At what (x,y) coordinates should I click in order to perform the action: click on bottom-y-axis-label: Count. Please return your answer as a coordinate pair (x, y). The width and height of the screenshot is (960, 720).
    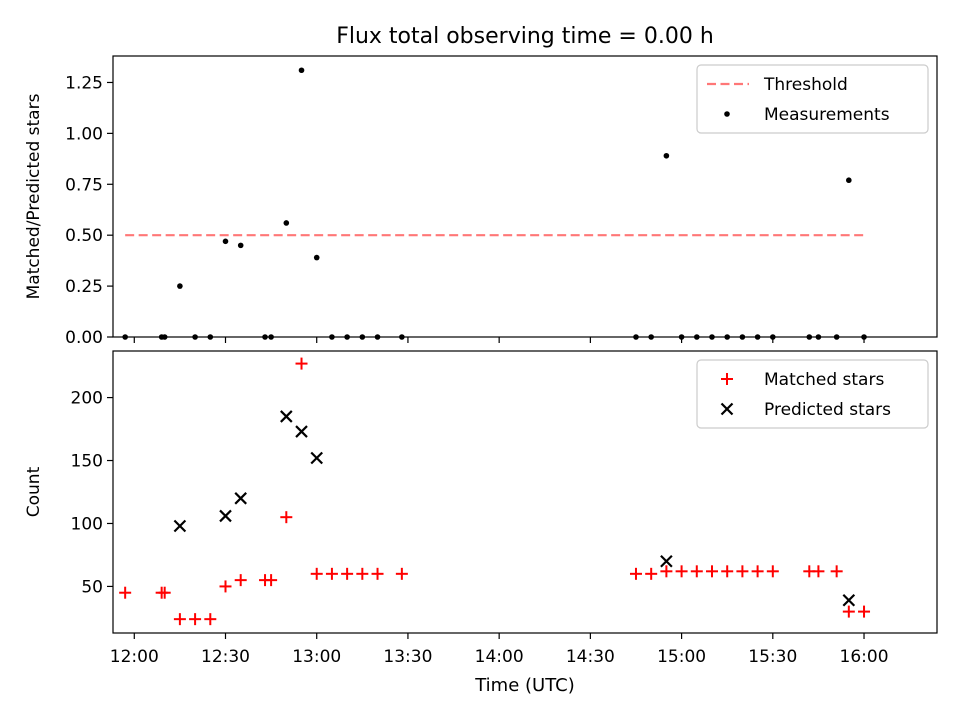
    Looking at the image, I should click on (34, 491).